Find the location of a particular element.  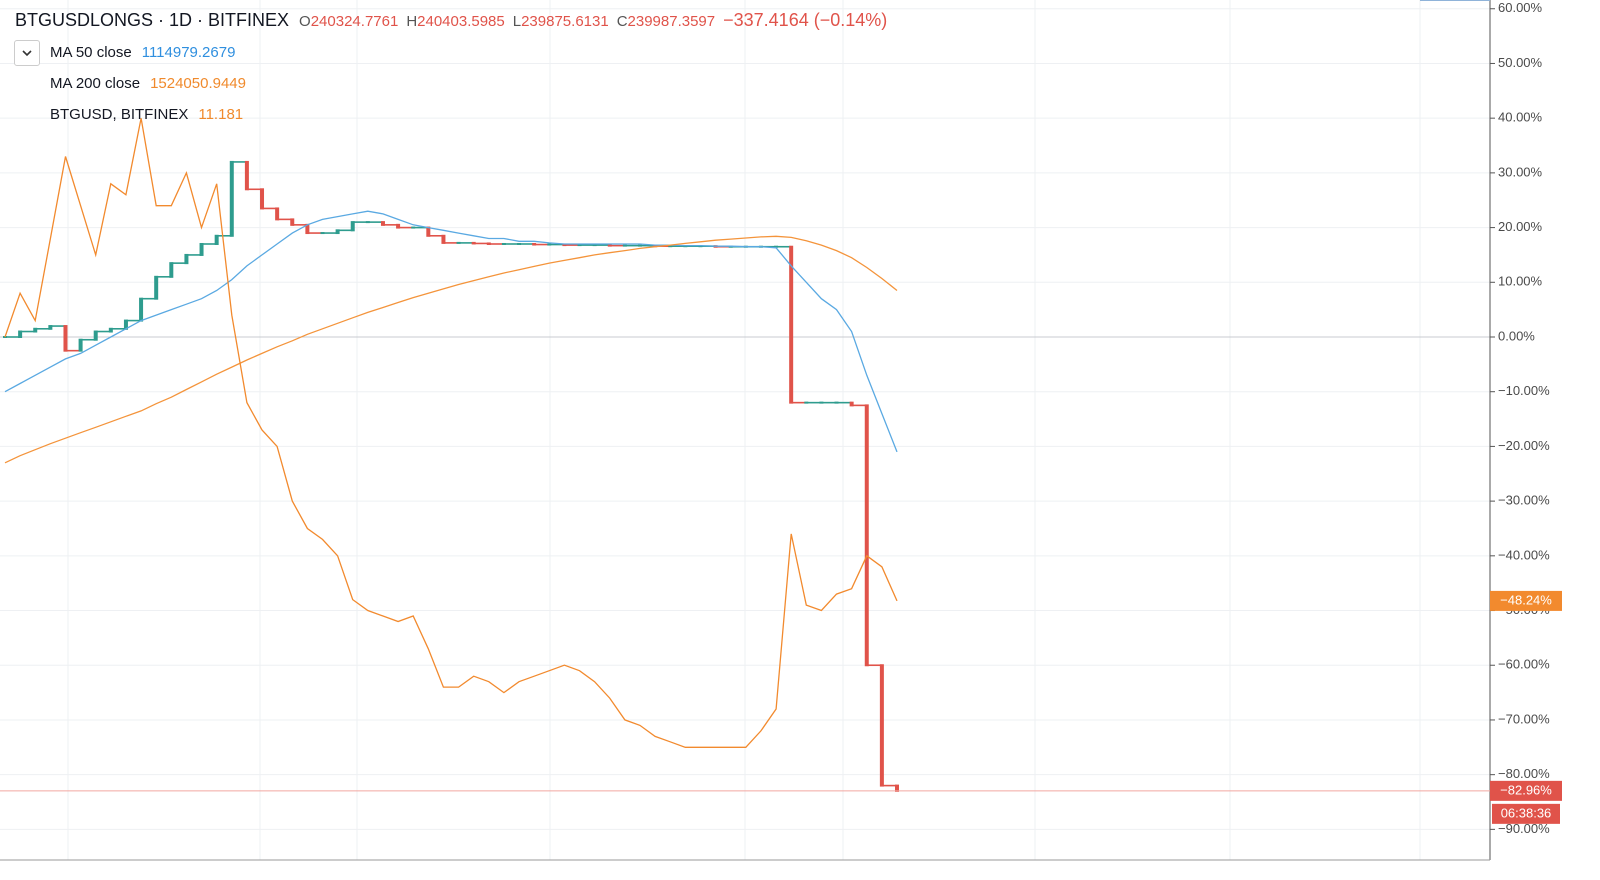

y-tick-label: 50.00% is located at coordinates (1520, 62).